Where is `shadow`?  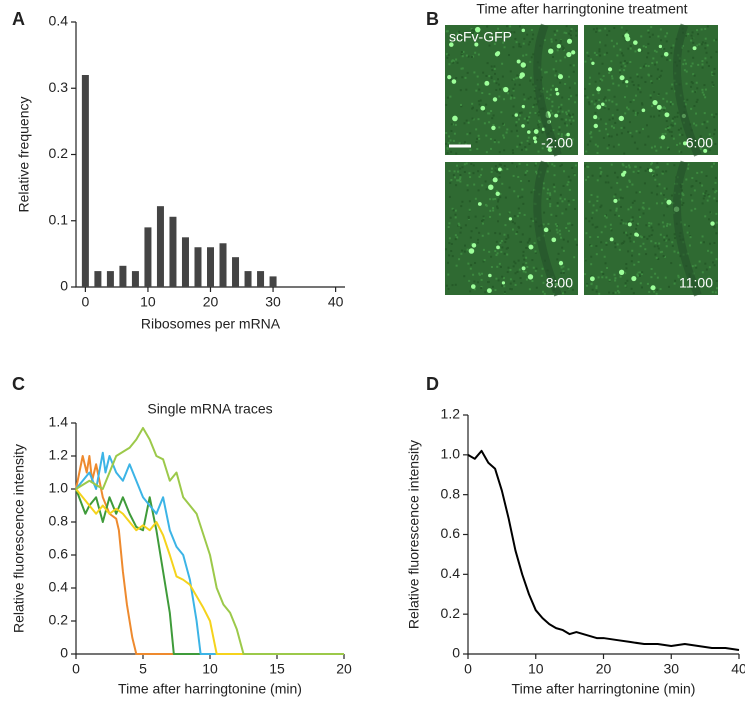
shadow is located at coordinates (547, 228).